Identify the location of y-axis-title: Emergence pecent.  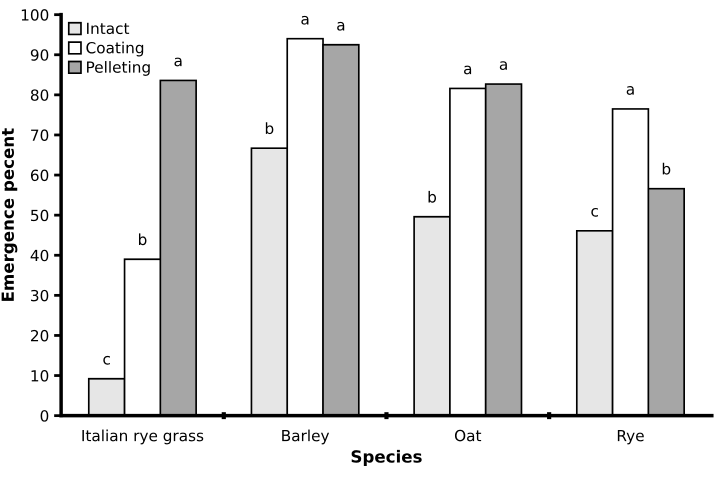
(10, 214).